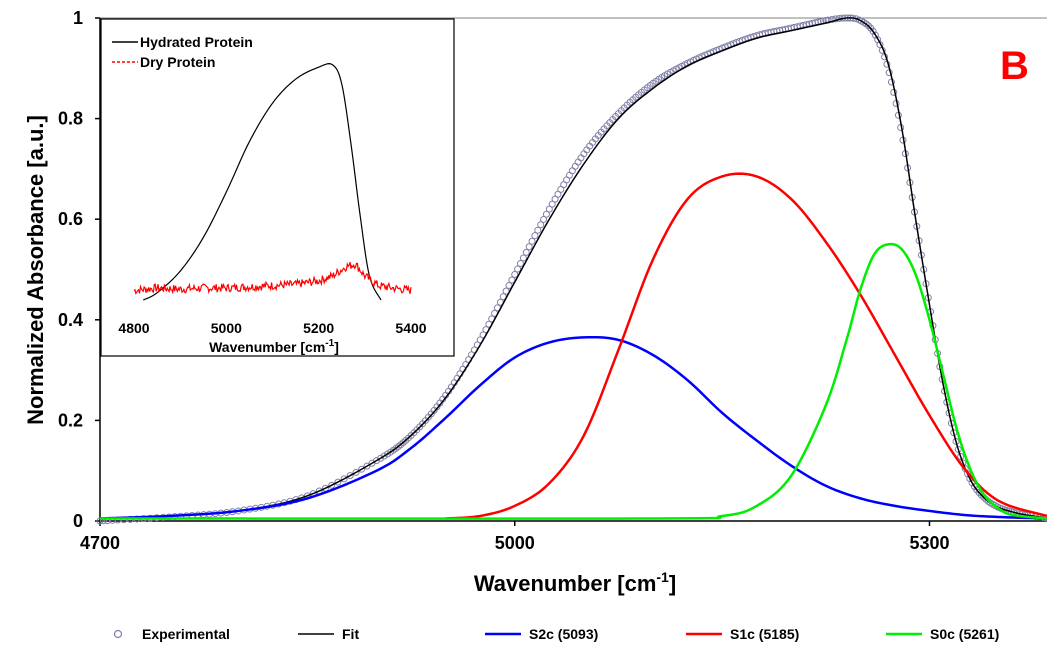  What do you see at coordinates (70, 320) in the screenshot?
I see `y-tick-label: 0.4` at bounding box center [70, 320].